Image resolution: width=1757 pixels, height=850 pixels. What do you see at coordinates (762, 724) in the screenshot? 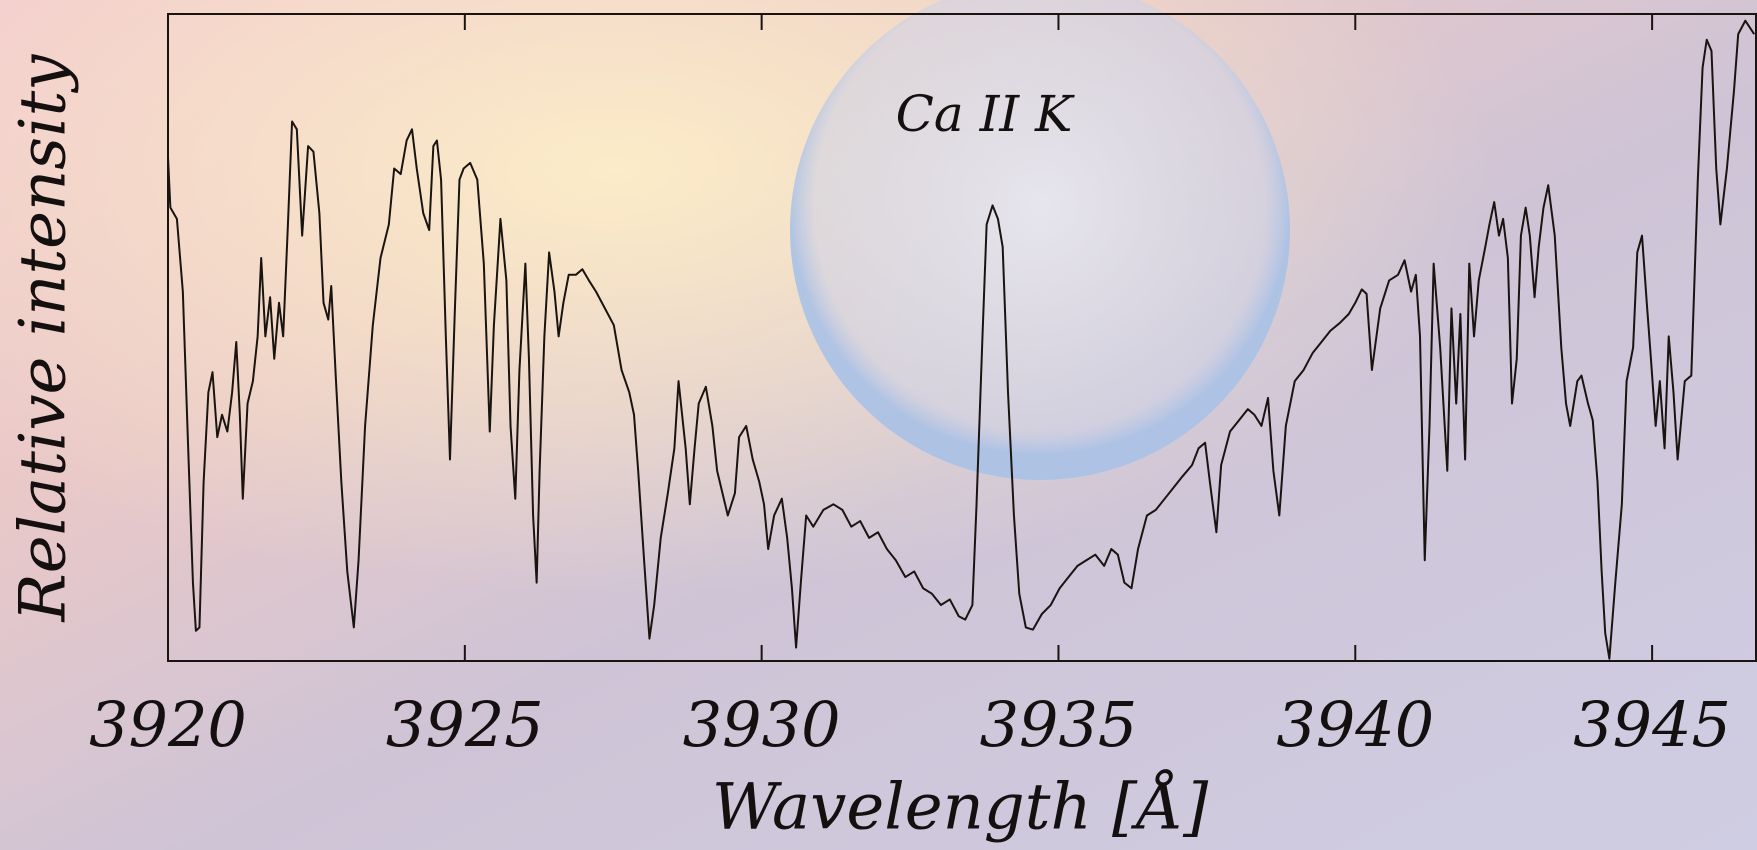
I see `x-tick-label: 3930` at bounding box center [762, 724].